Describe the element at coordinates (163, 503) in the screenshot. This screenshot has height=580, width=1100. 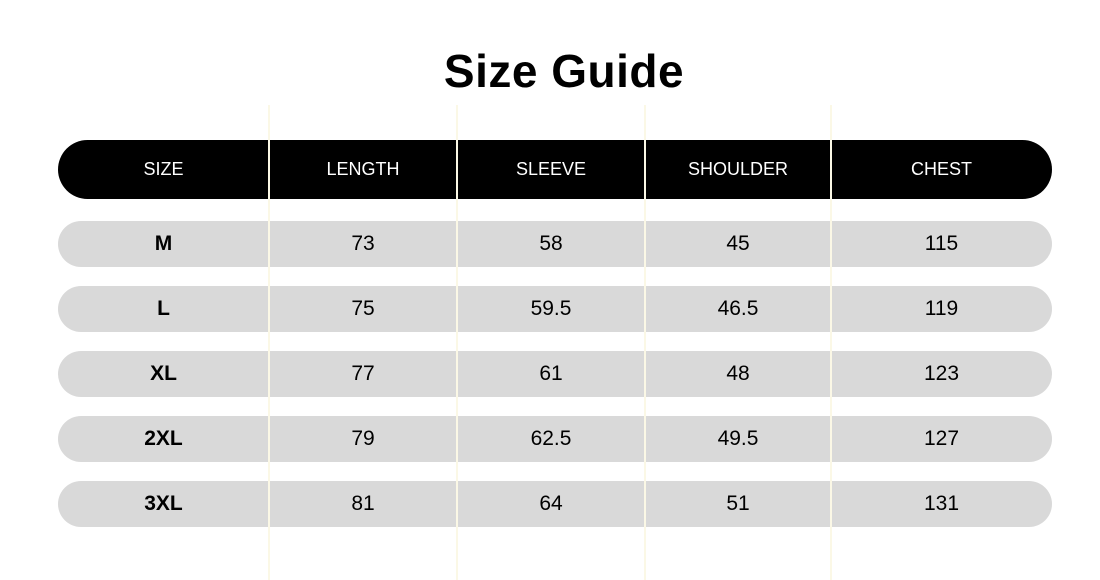
I see `cell-size: 3XL` at that location.